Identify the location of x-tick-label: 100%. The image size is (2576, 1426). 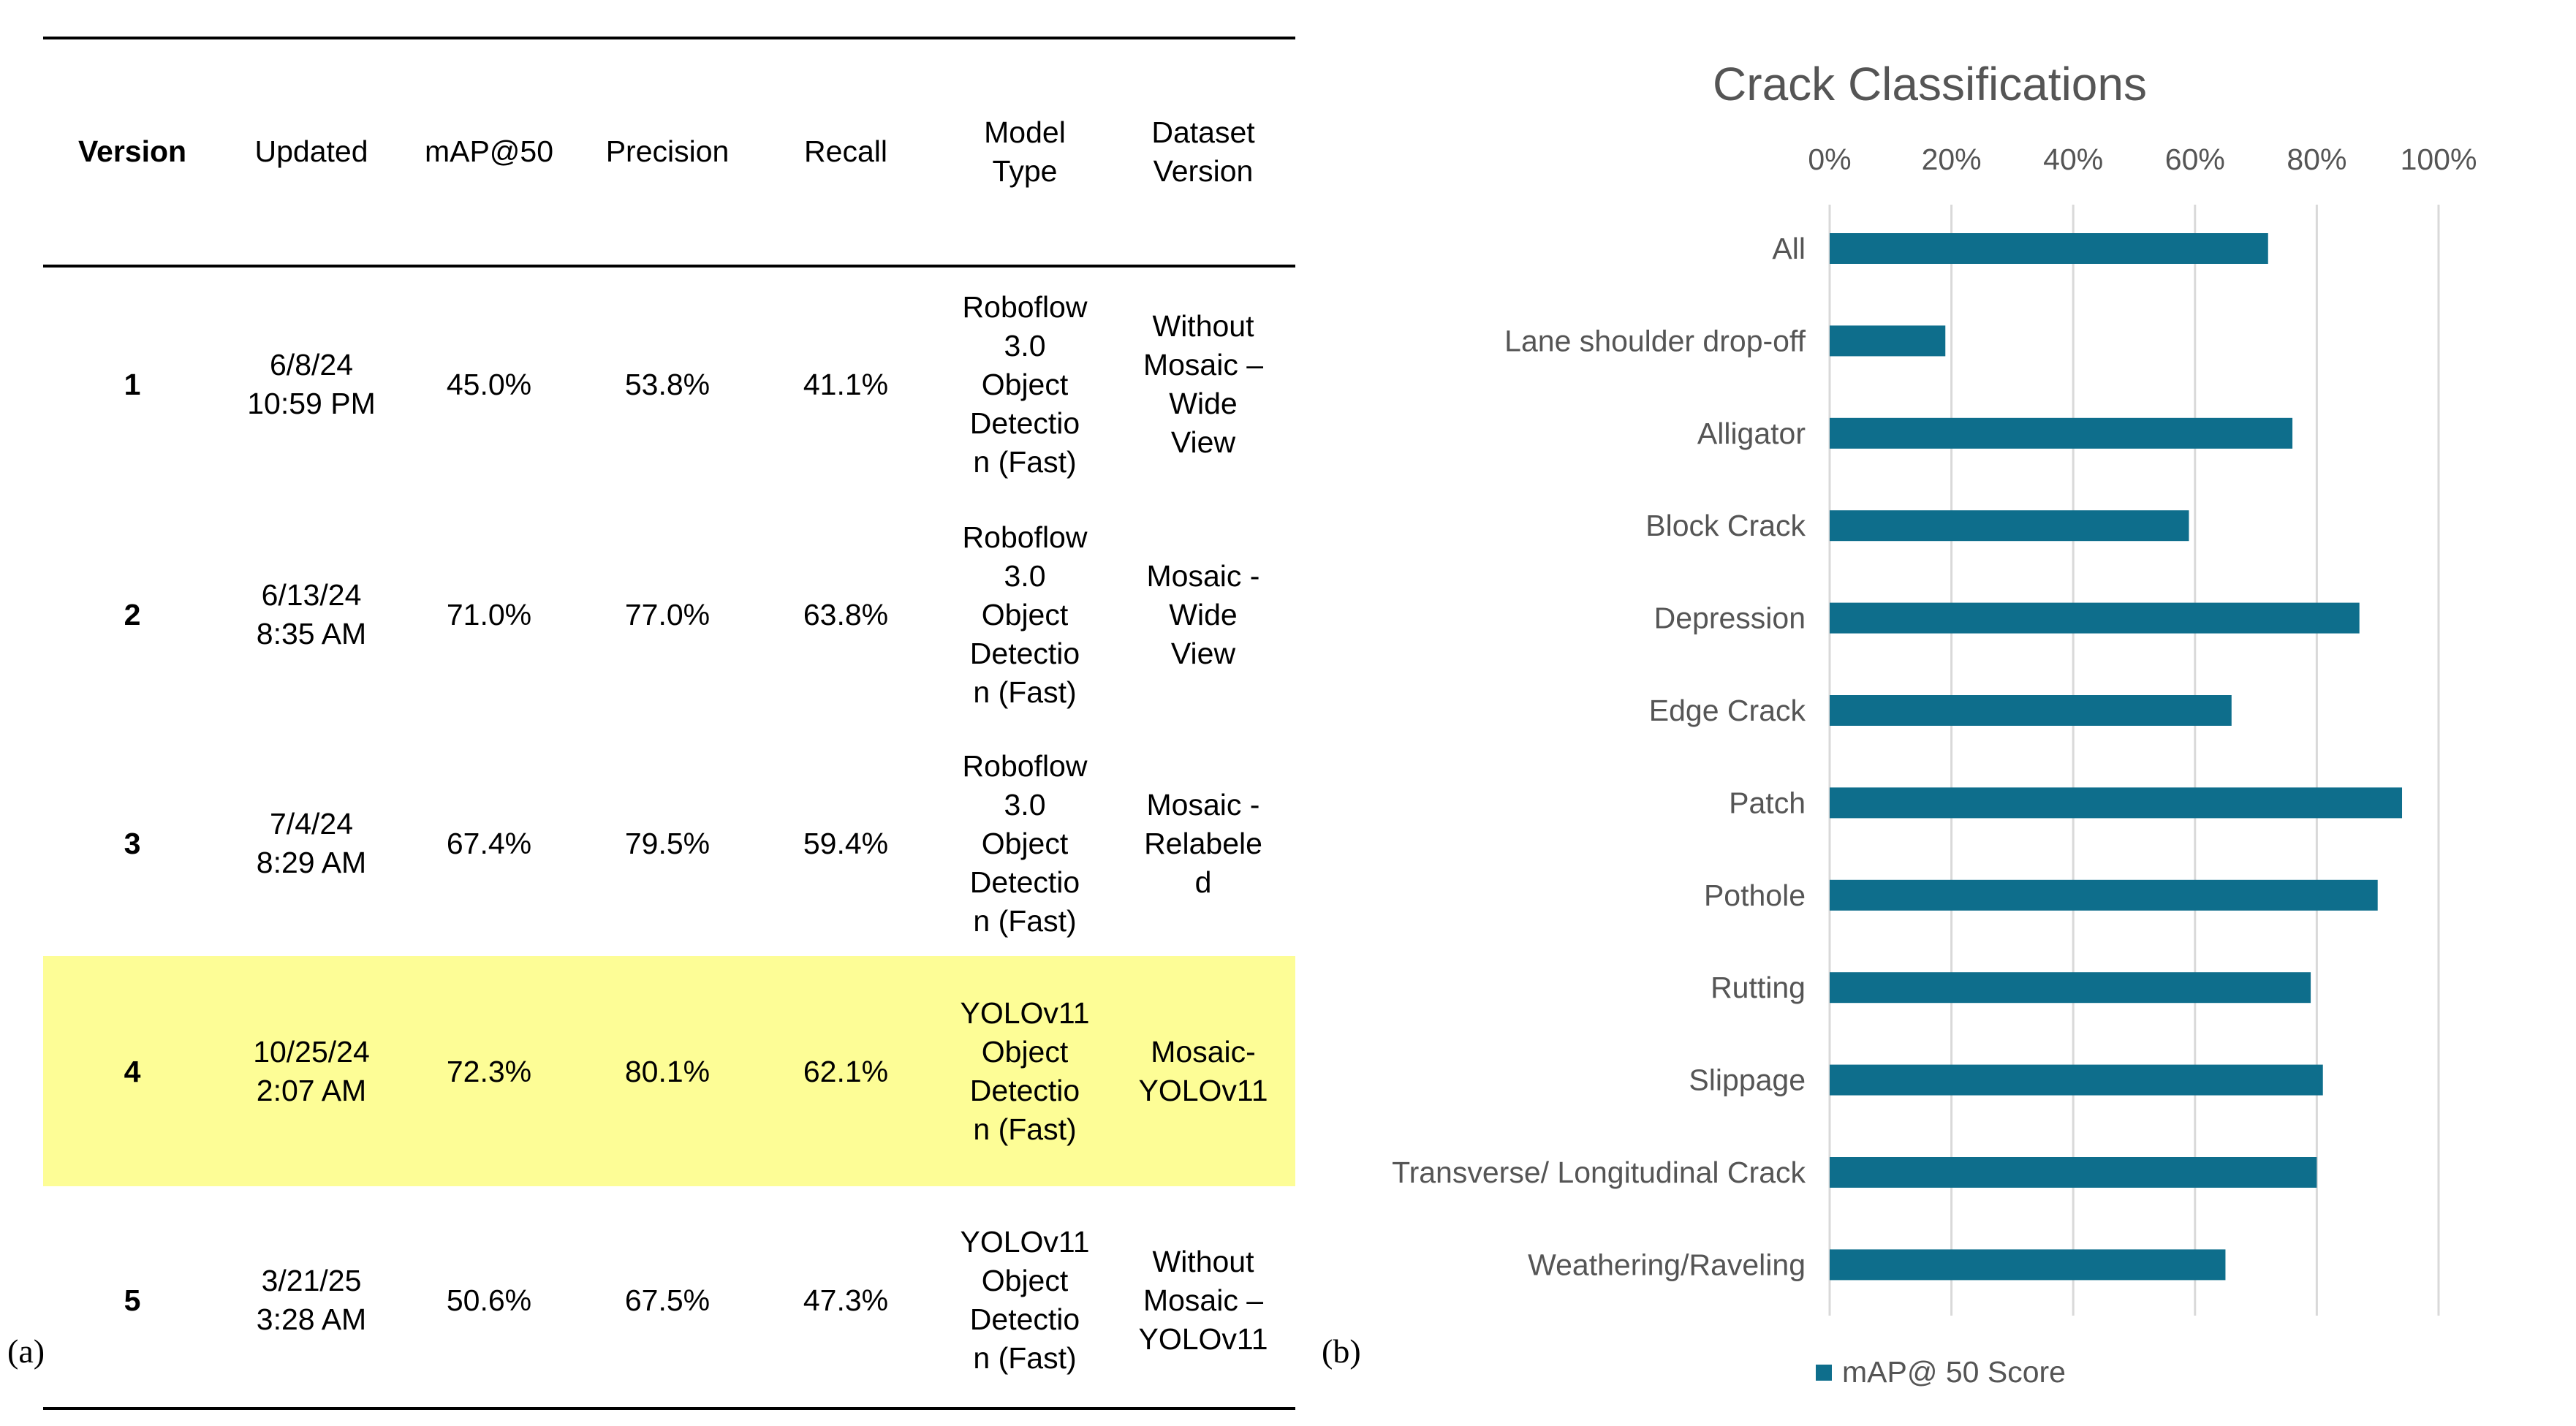
(2439, 159).